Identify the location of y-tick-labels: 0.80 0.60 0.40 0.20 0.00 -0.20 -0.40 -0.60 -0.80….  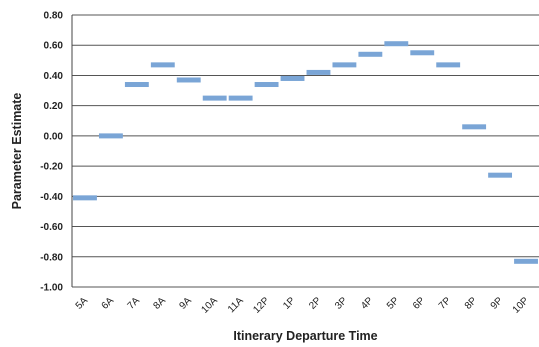
(51, 152).